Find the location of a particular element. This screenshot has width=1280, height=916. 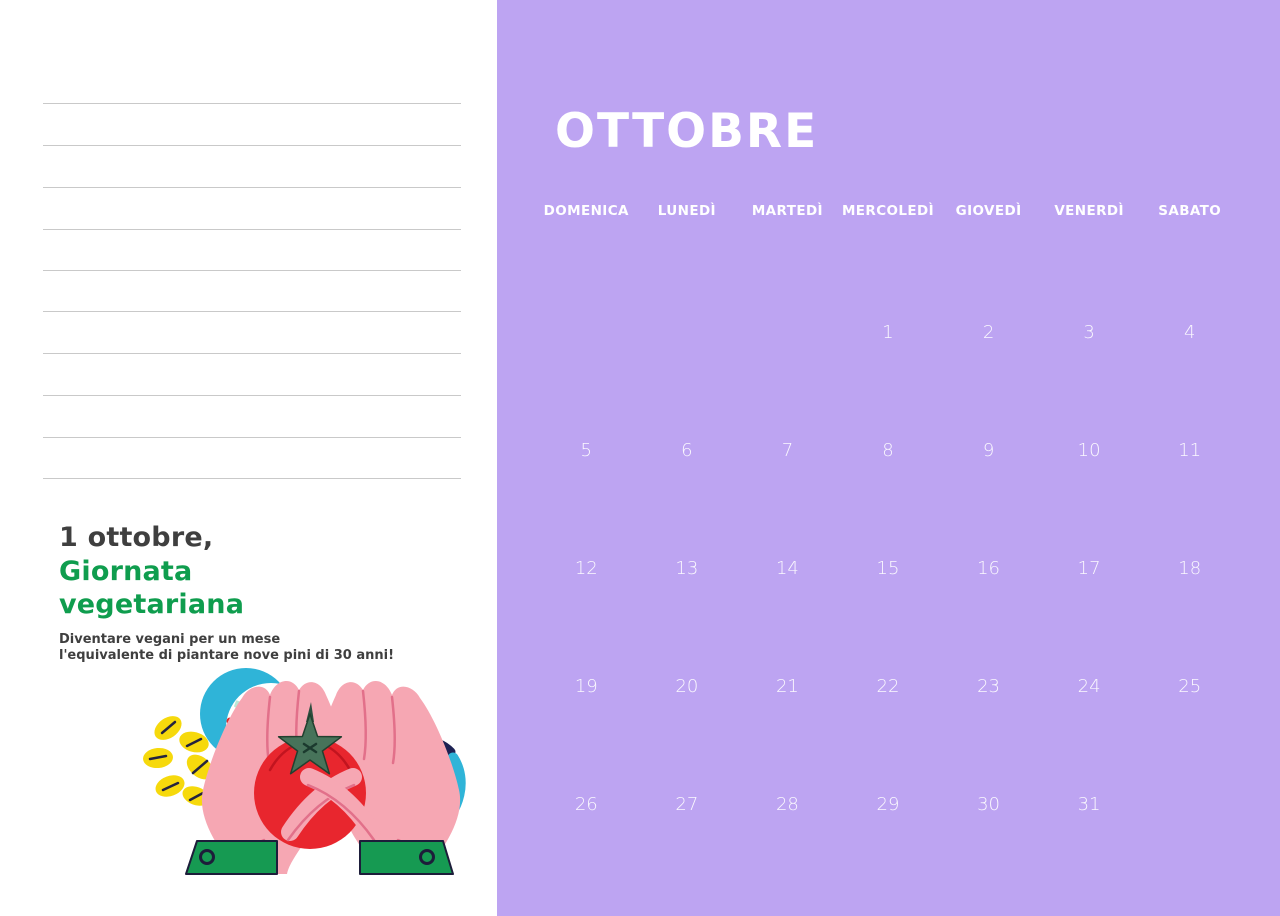

day-cell: 8 is located at coordinates (888, 450).